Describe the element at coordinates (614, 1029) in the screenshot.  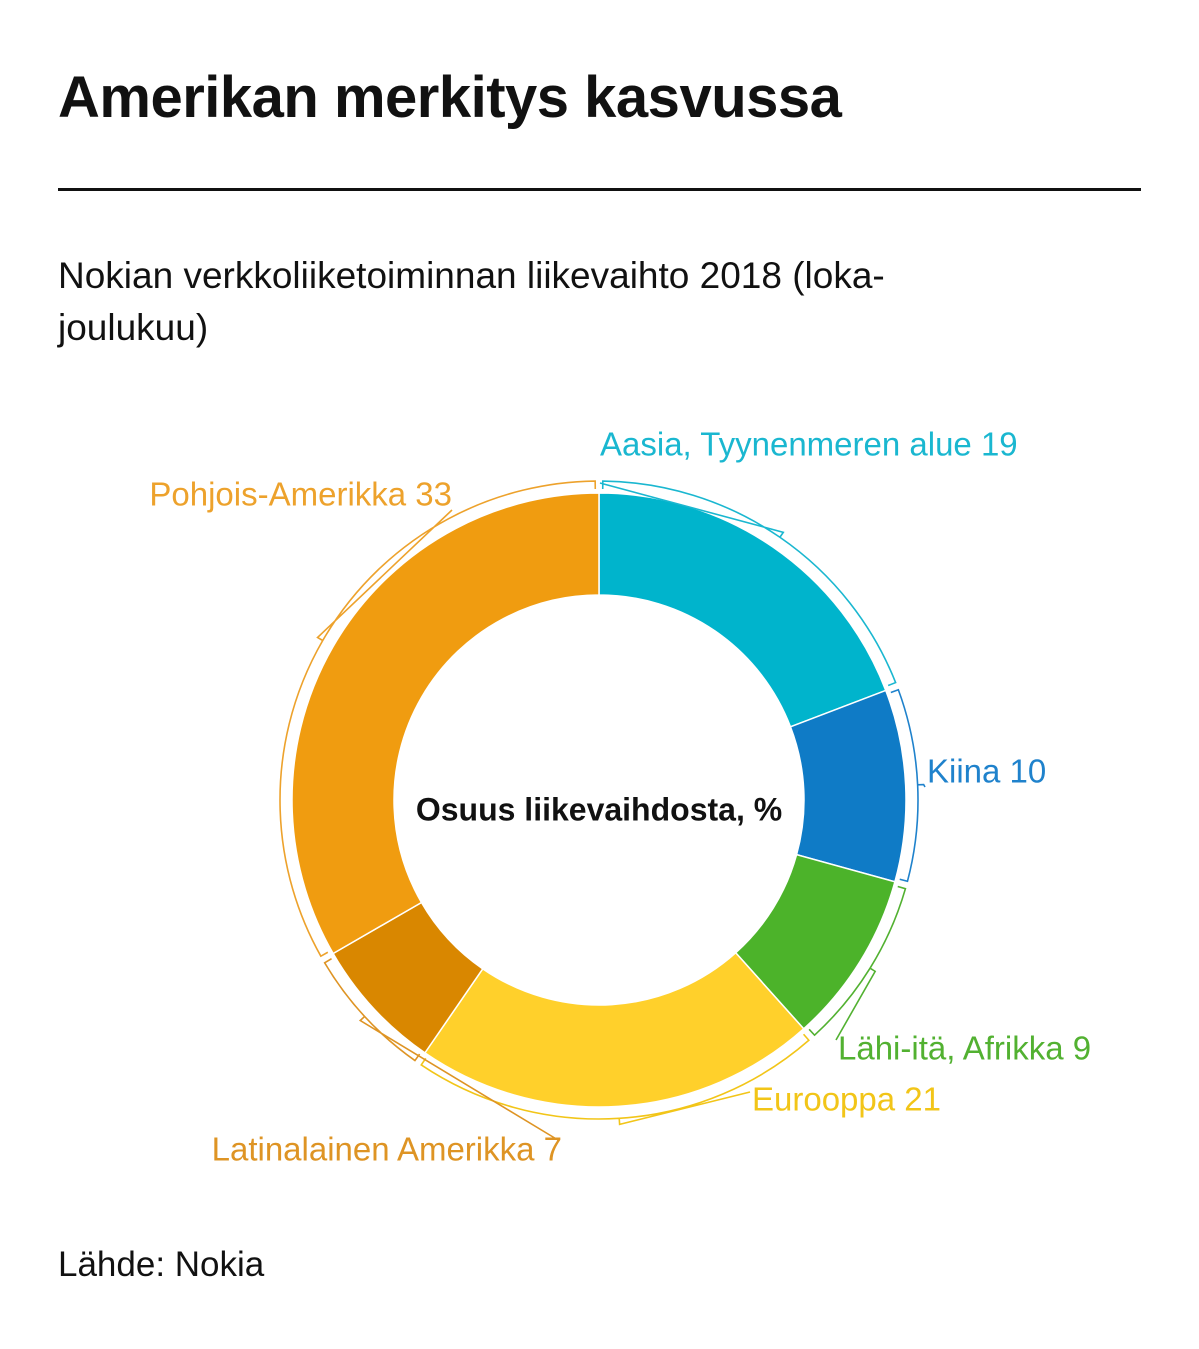
I see `slice-eurooppa` at that location.